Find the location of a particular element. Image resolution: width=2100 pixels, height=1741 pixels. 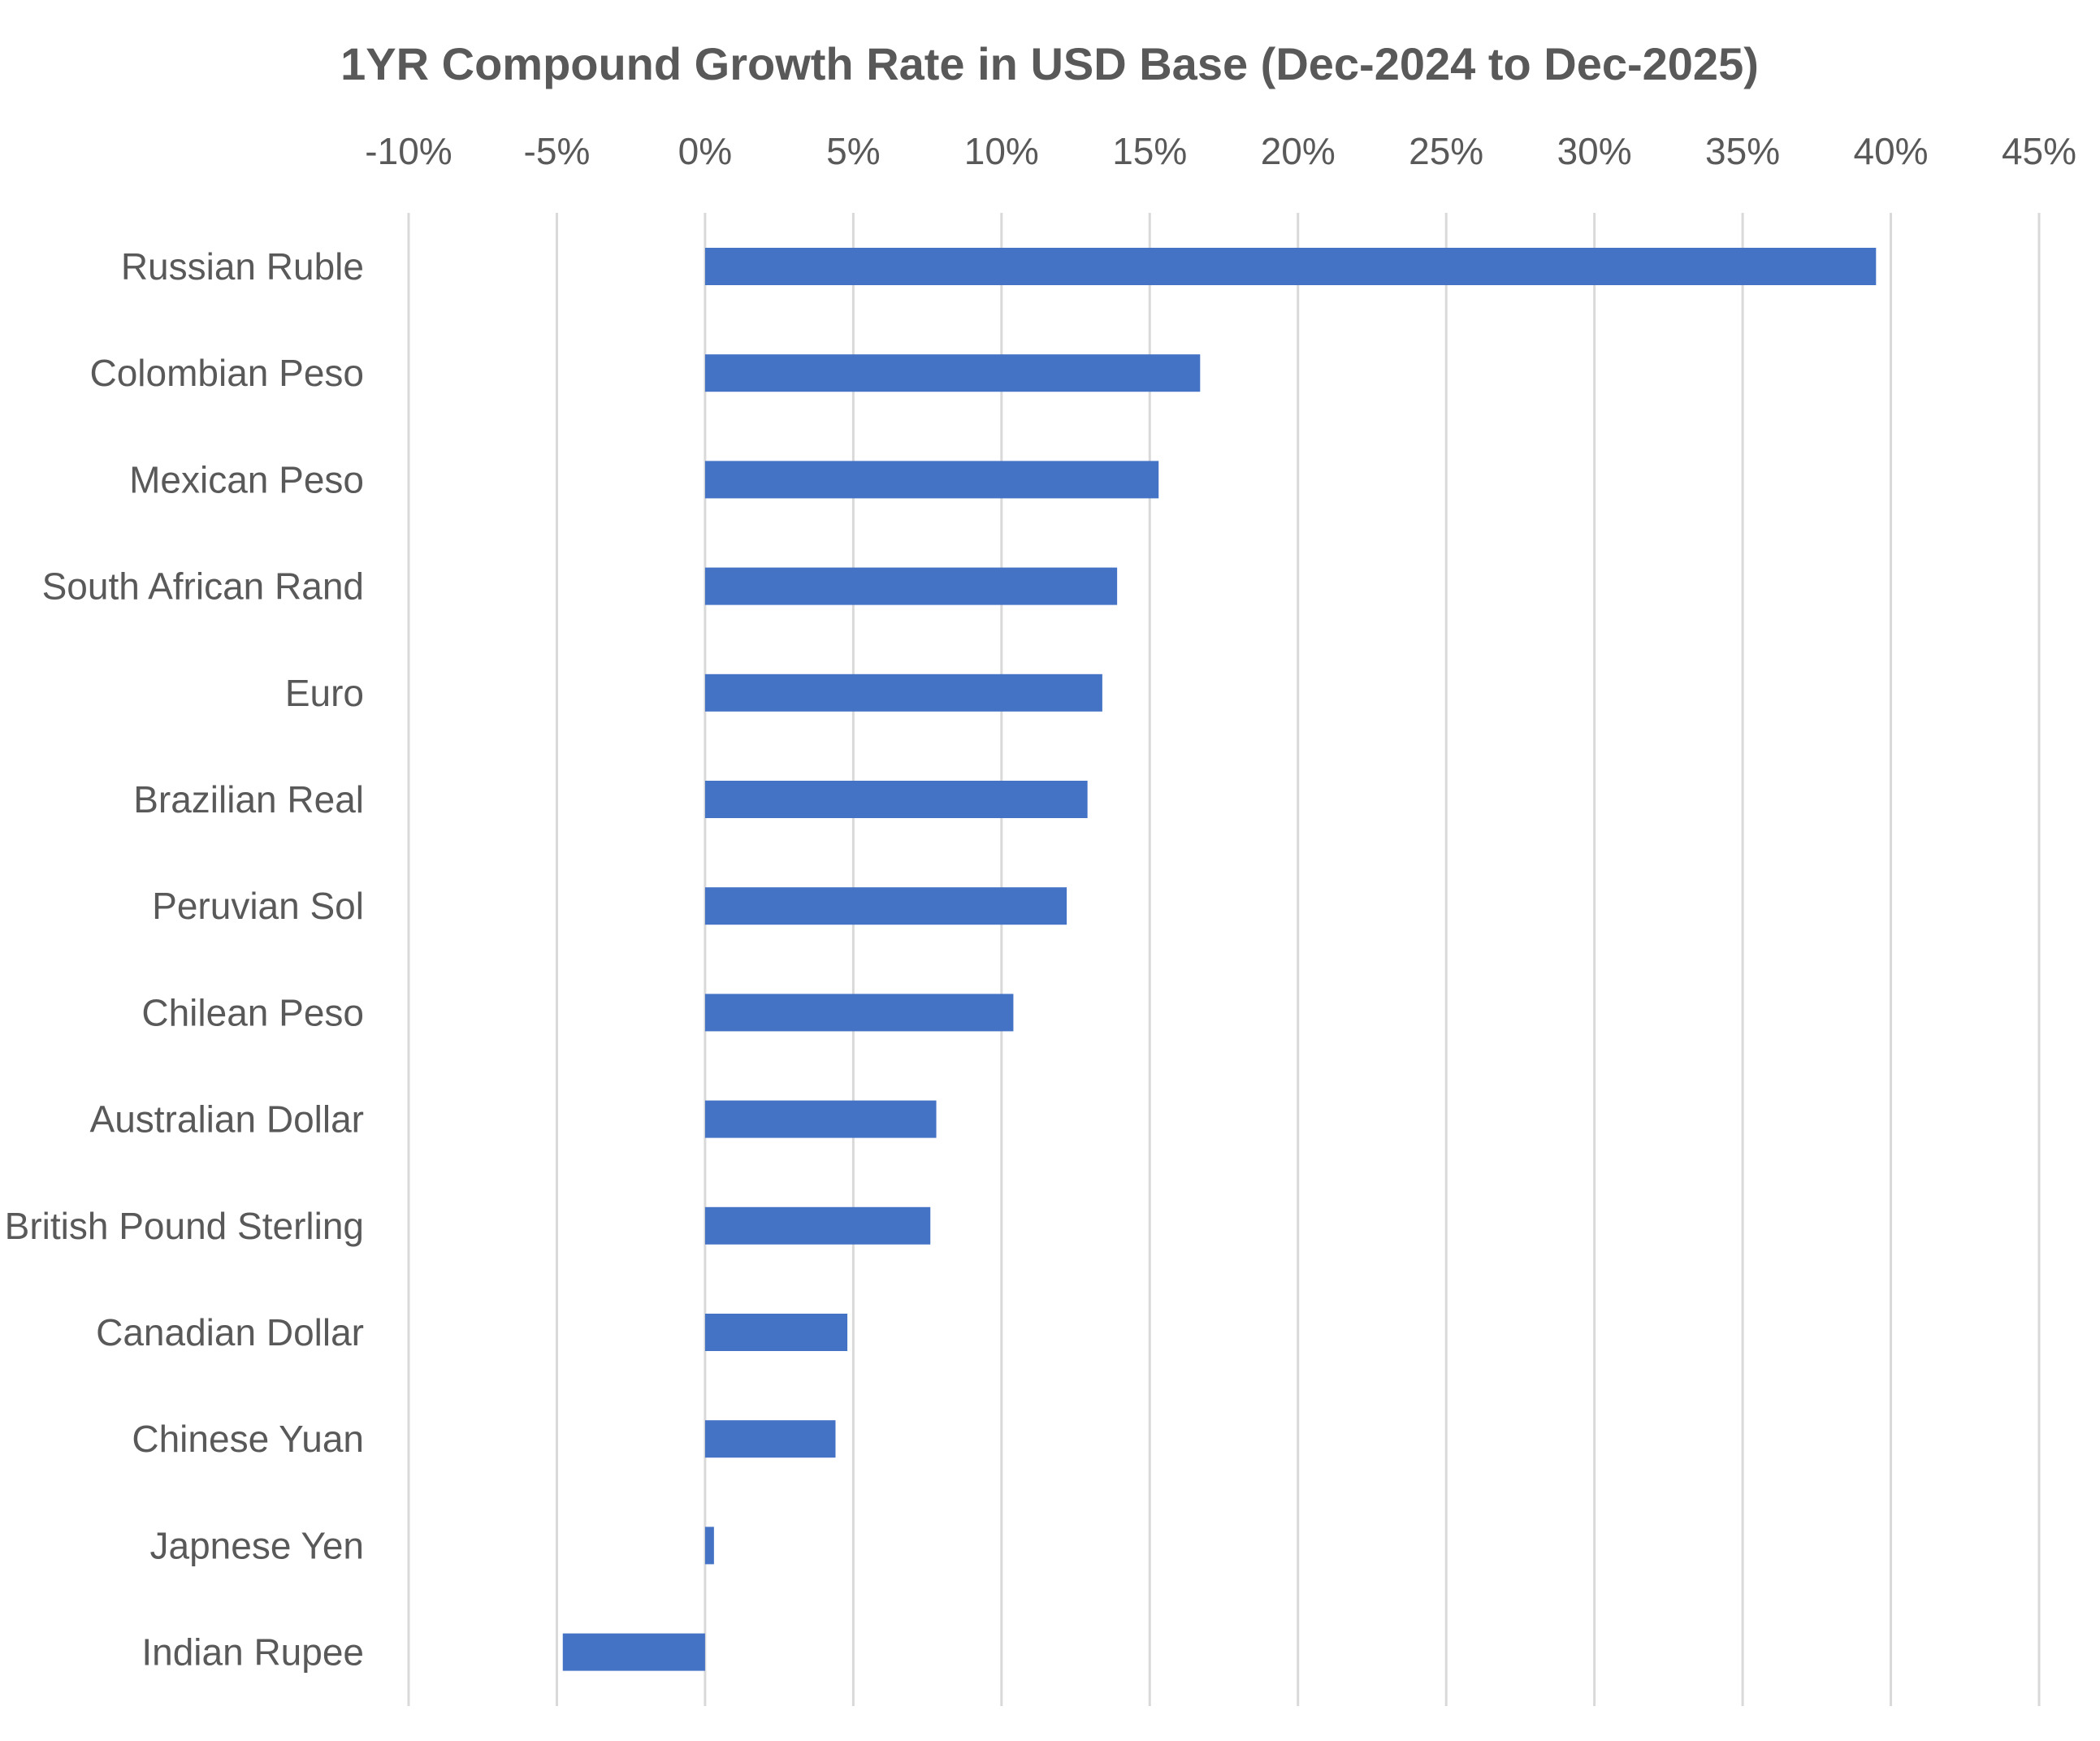

x-tick-label: 20% is located at coordinates (1298, 151).